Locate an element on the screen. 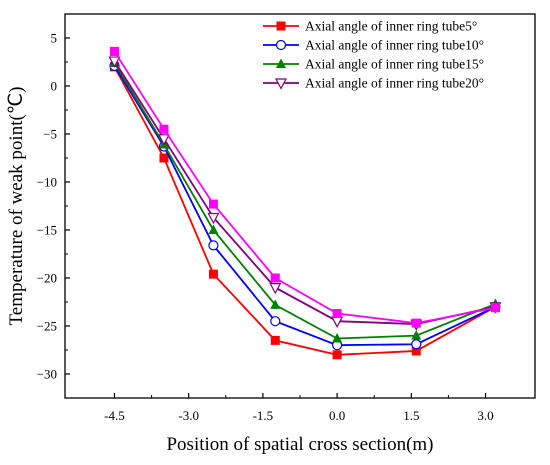 The width and height of the screenshot is (550, 465). y-tick-label: −5 is located at coordinates (50, 134).